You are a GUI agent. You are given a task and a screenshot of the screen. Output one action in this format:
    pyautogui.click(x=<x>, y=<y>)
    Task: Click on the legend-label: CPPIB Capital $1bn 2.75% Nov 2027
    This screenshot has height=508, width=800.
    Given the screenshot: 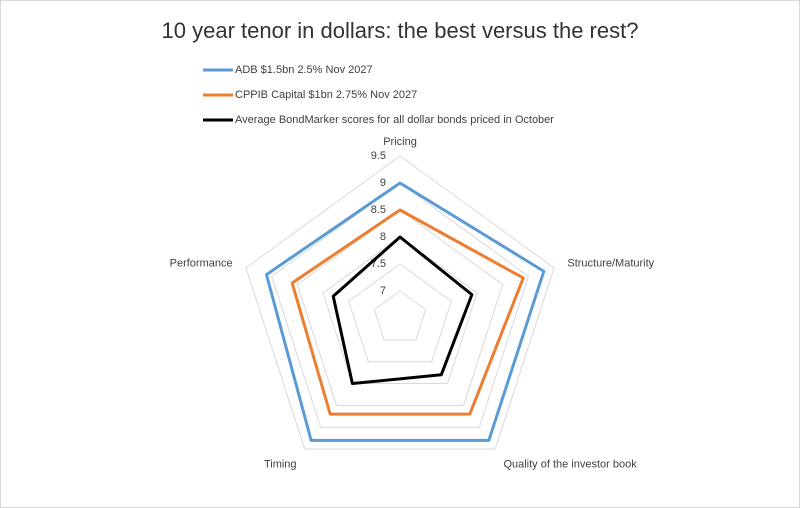 What is the action you would take?
    pyautogui.click(x=326, y=95)
    